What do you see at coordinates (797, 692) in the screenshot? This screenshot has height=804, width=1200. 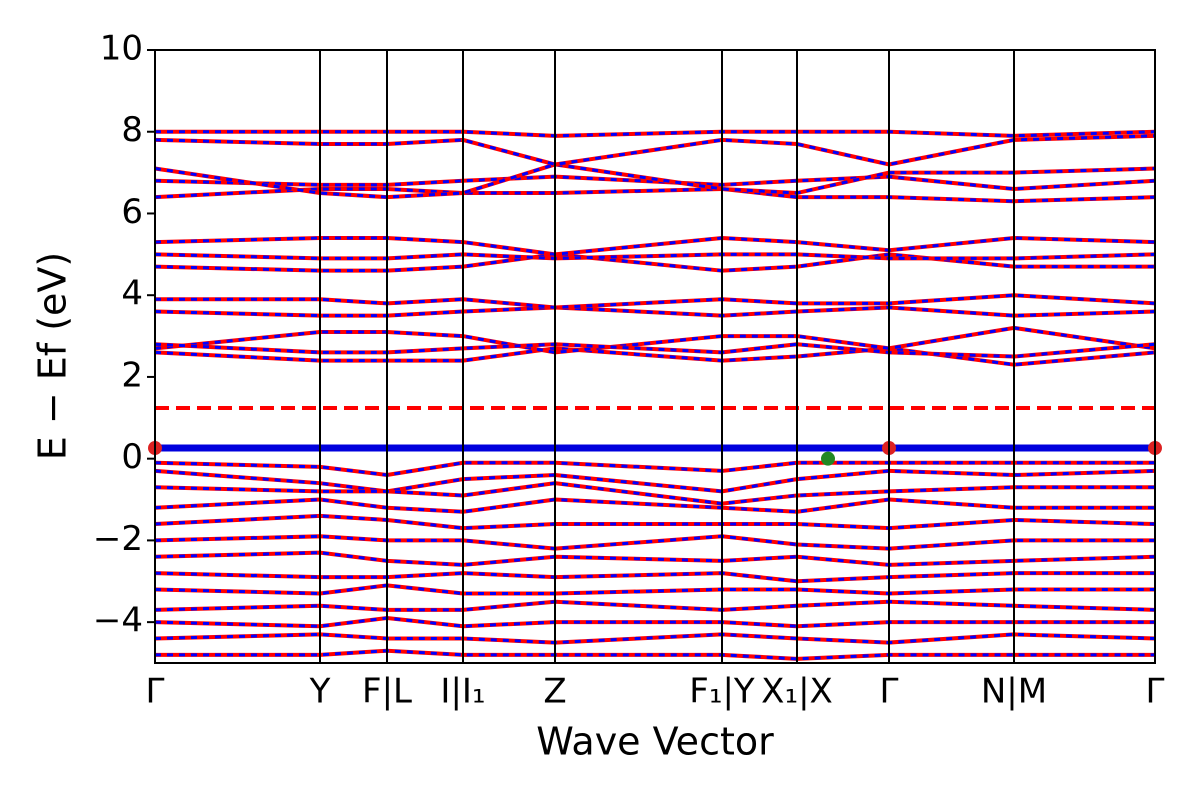 I see `x-tick-label: X₁|X` at bounding box center [797, 692].